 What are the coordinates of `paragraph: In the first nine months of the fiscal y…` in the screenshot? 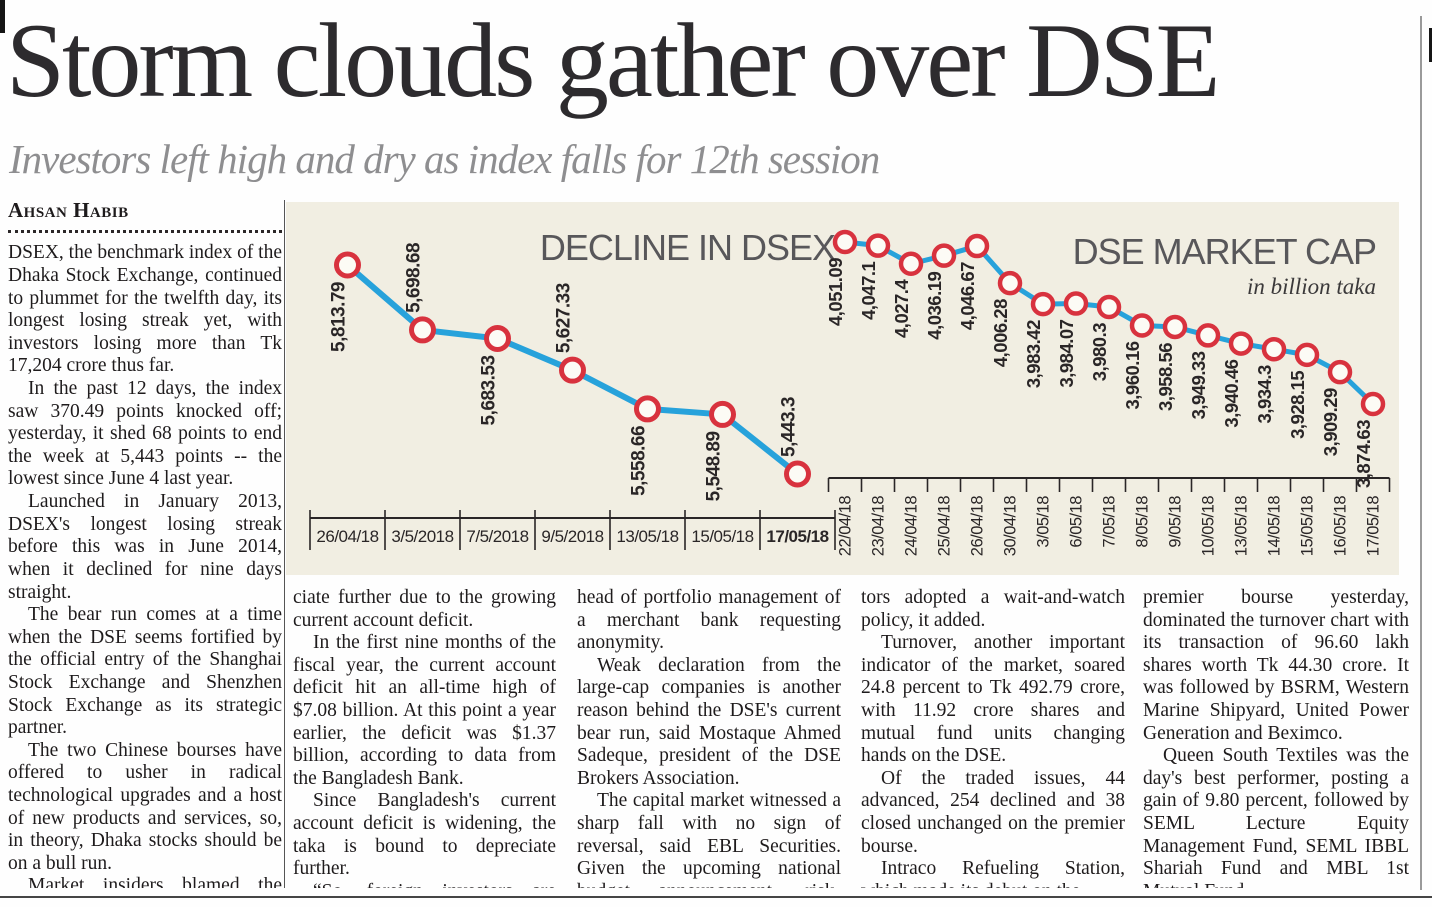 It's located at (424, 710).